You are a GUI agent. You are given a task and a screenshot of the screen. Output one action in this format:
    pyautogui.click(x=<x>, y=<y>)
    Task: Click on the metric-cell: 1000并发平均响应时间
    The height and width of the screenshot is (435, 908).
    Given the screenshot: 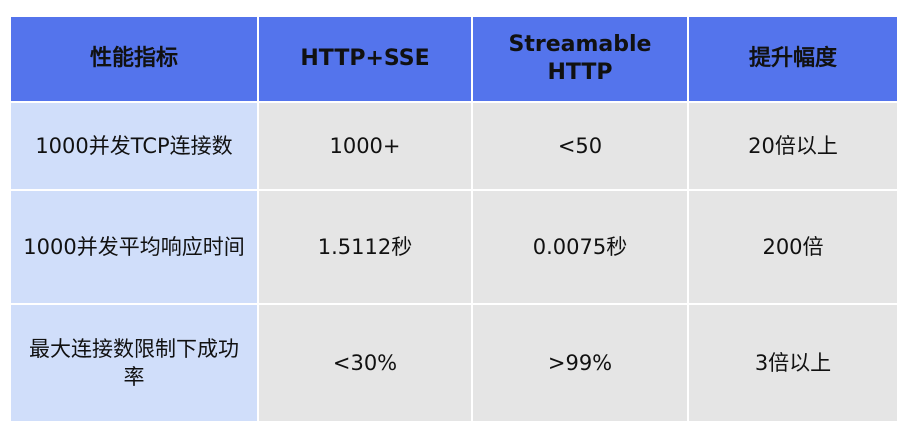 What is the action you would take?
    pyautogui.click(x=134, y=247)
    